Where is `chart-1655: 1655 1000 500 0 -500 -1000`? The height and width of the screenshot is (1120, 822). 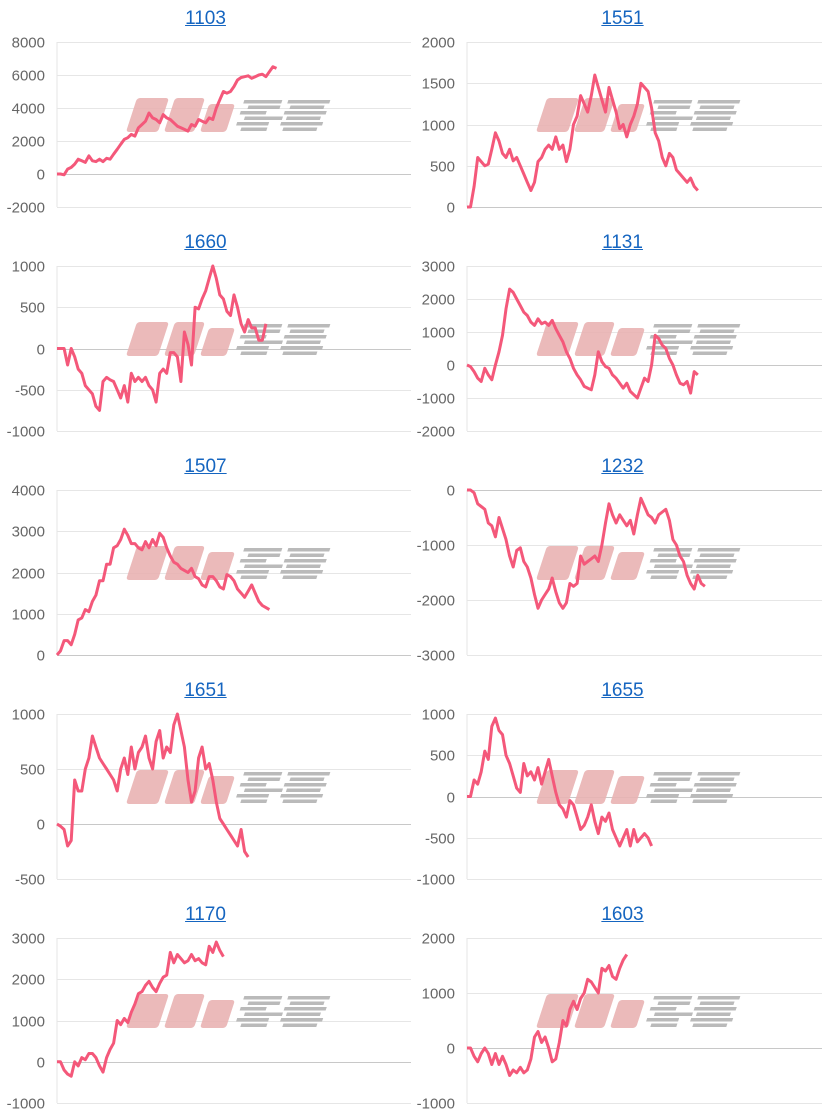 chart-1655: 1655 1000 500 0 -500 -1000 is located at coordinates (616, 784).